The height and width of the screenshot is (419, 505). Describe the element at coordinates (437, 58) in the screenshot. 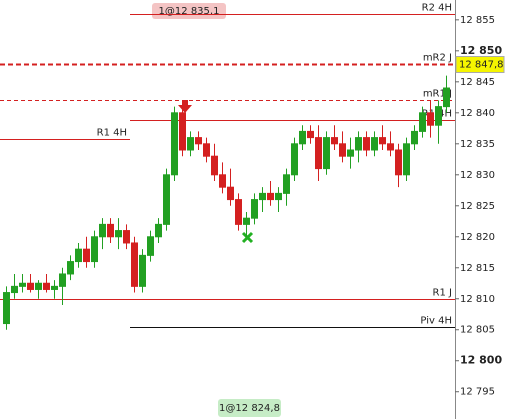

I see `level-label: mR2 J` at that location.